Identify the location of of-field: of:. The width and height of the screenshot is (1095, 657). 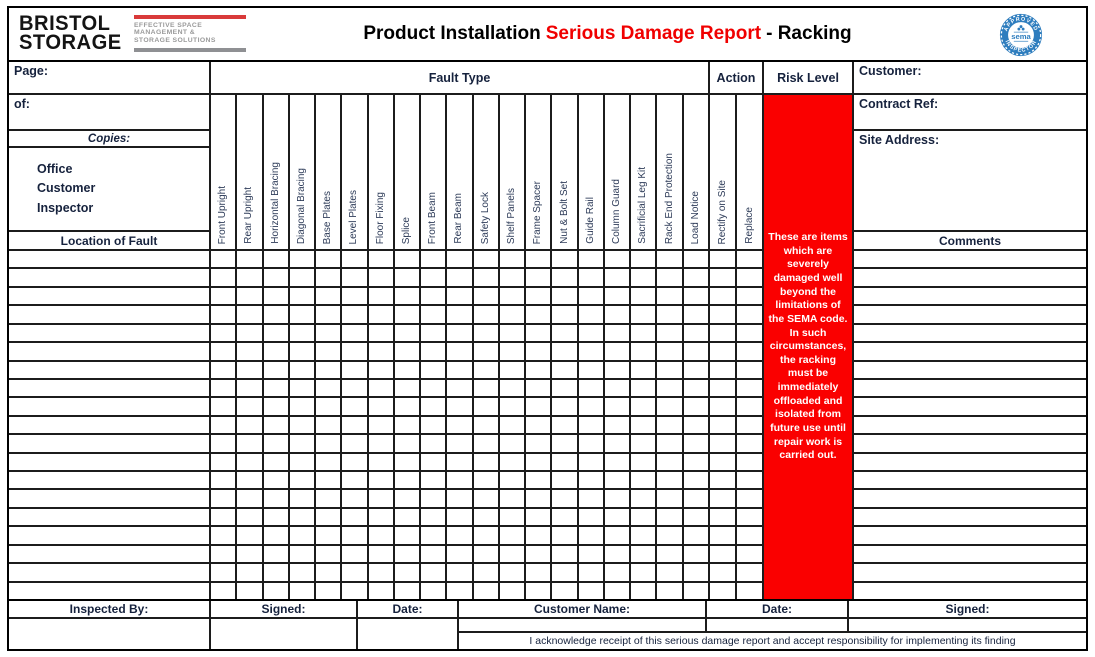
(109, 112).